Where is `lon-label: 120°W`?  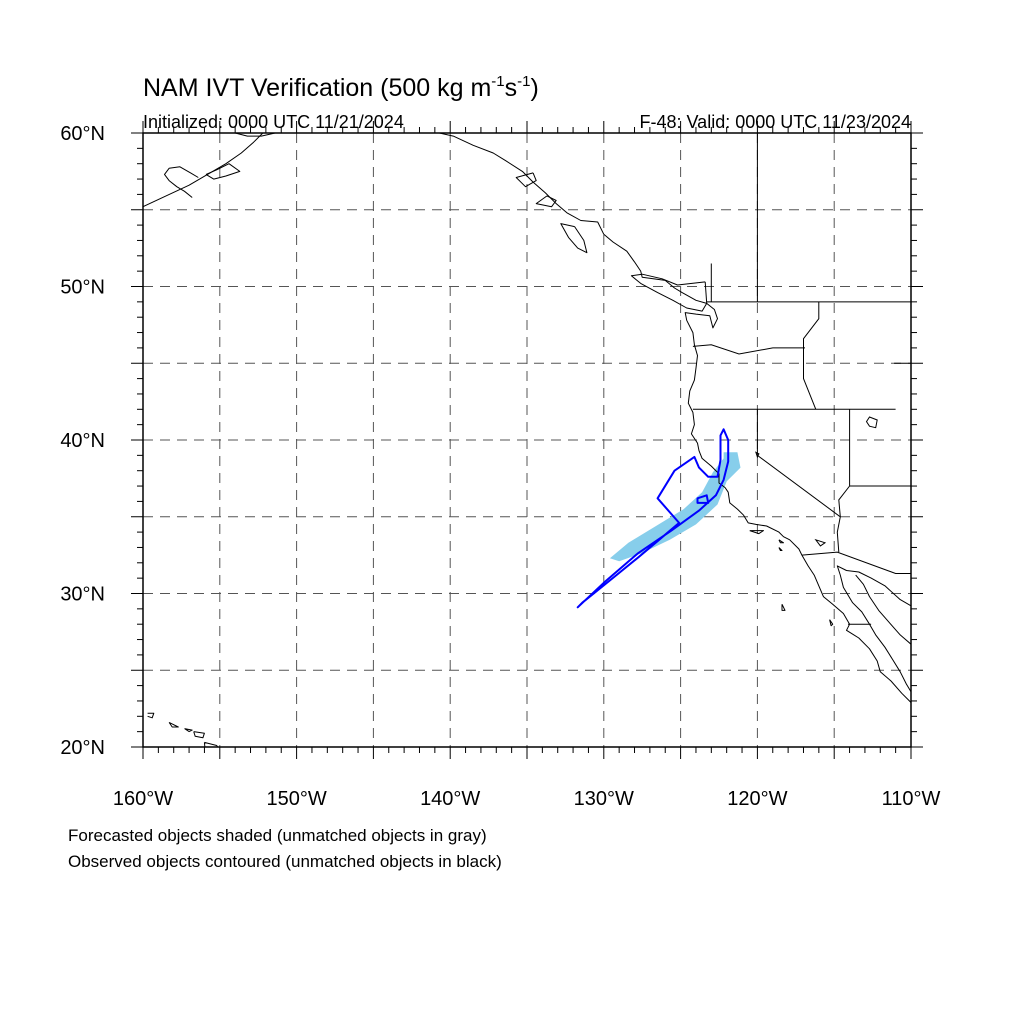
lon-label: 120°W is located at coordinates (757, 799).